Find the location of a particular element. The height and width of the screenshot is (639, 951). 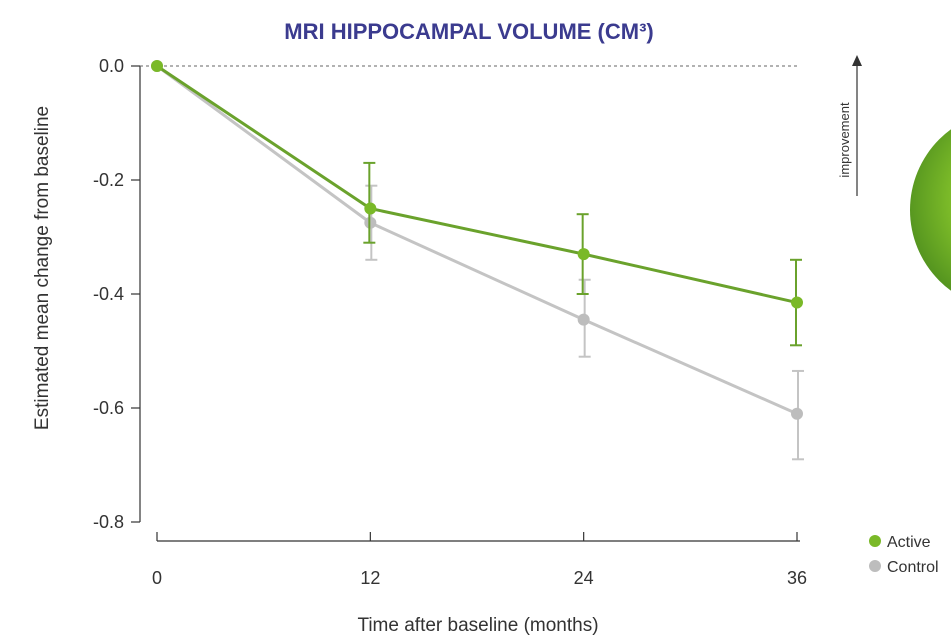

y-tick-label: -0.2 is located at coordinates (108, 180).